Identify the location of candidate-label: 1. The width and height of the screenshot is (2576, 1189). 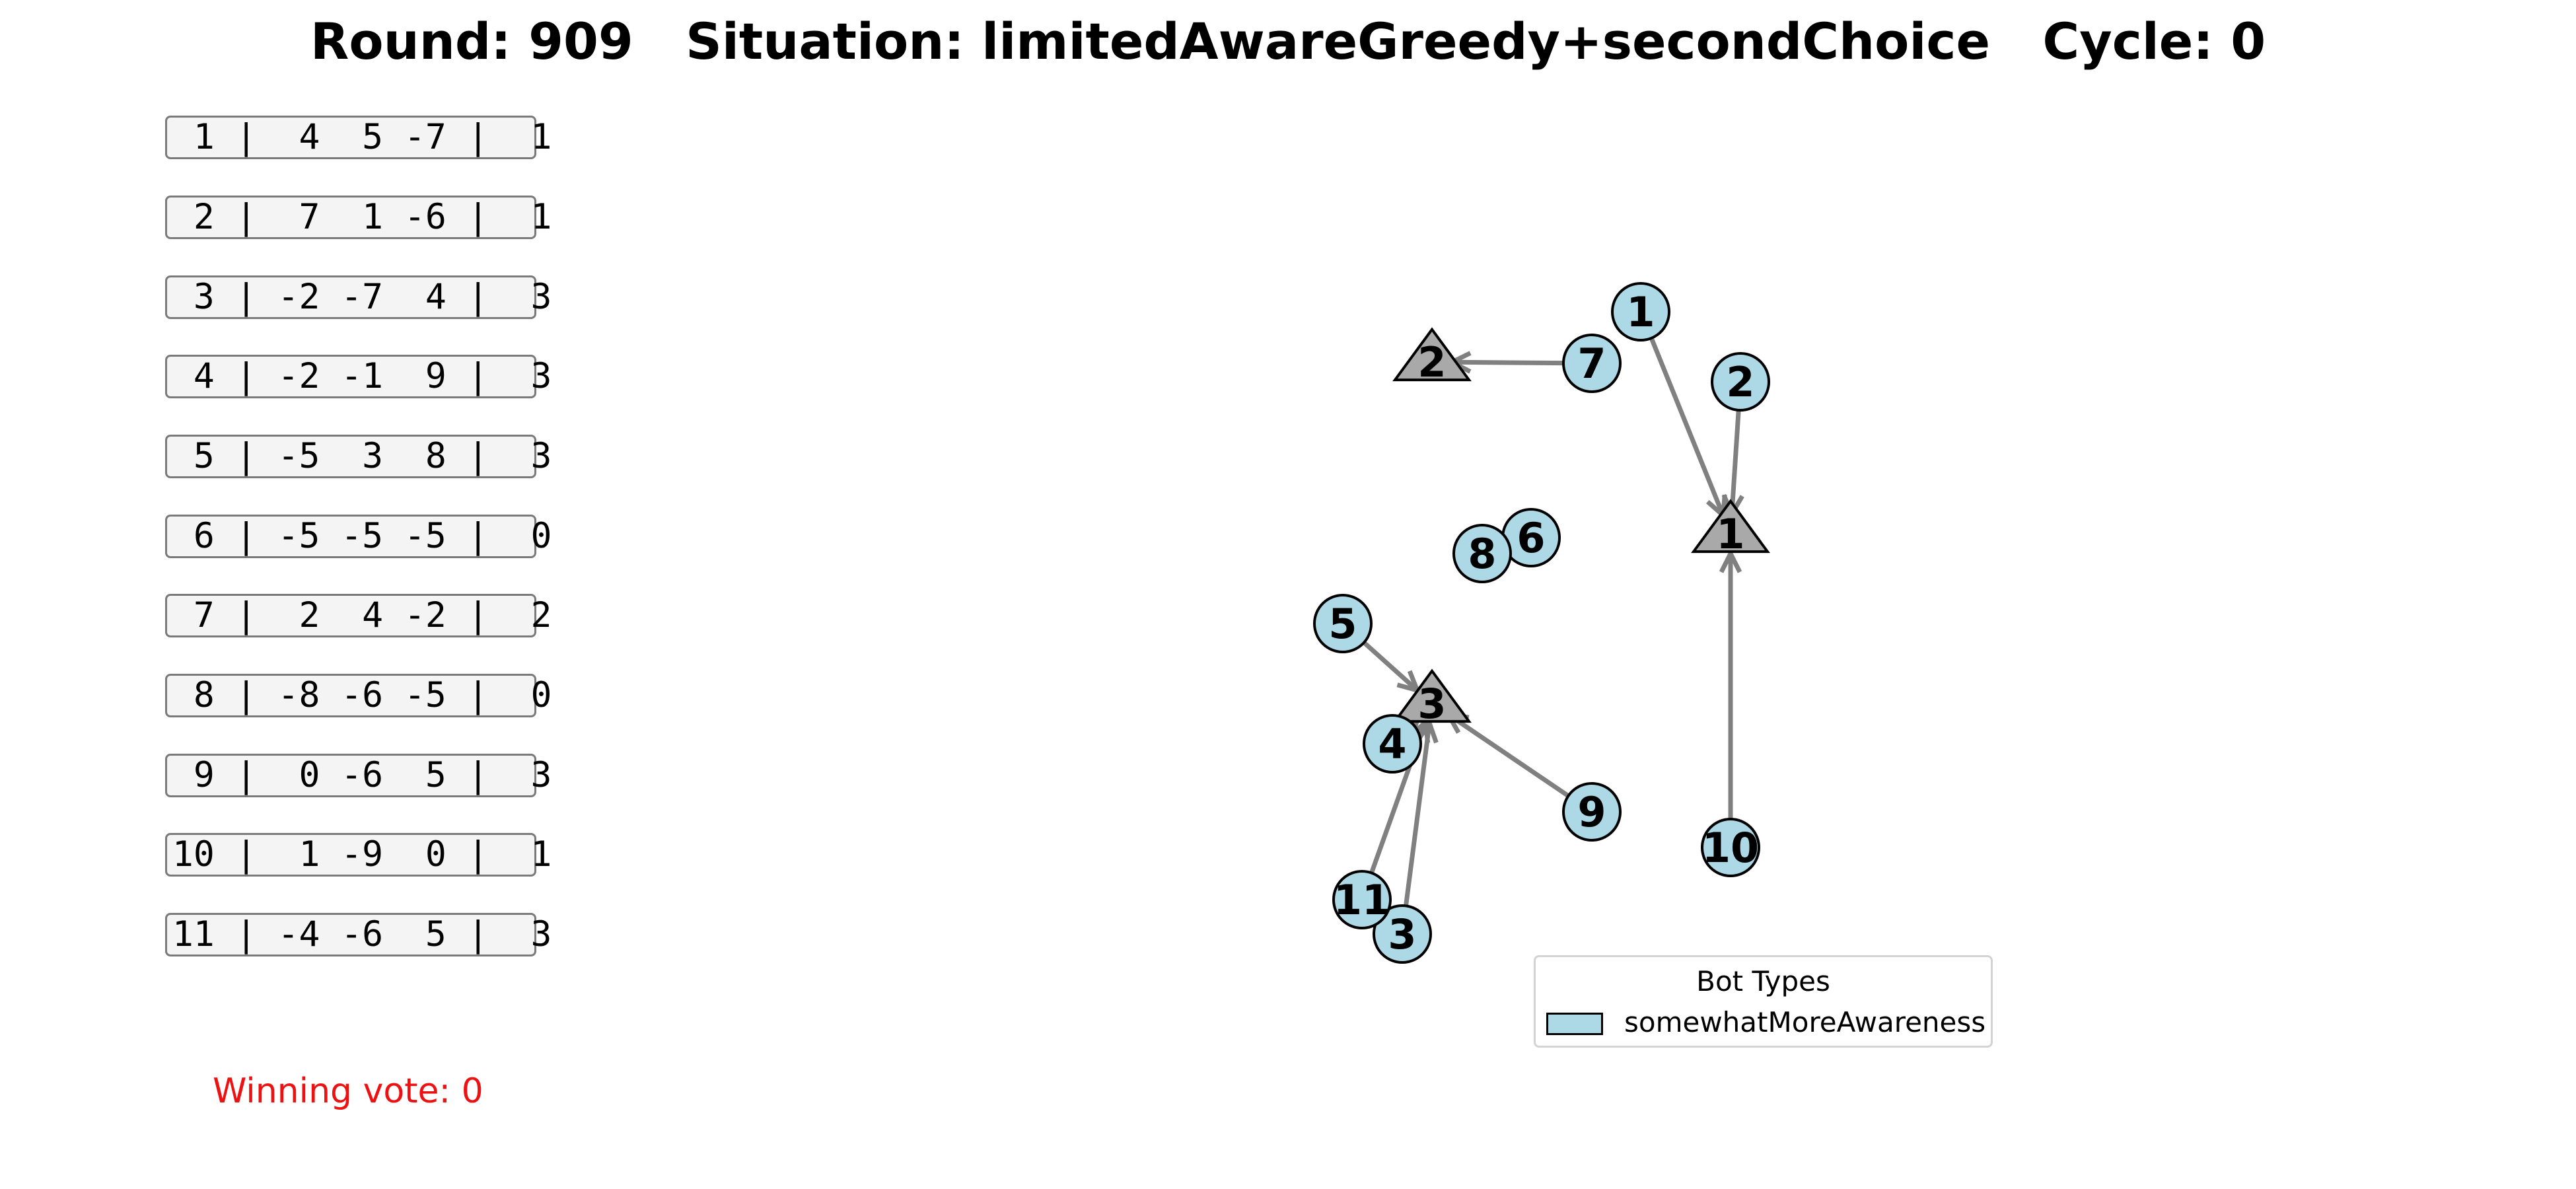
(1730, 534).